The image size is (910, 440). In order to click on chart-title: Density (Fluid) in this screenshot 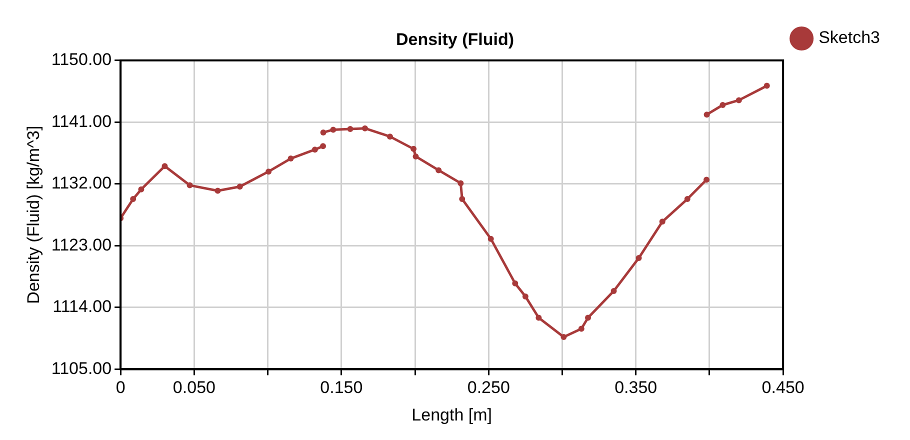, I will do `click(455, 39)`.